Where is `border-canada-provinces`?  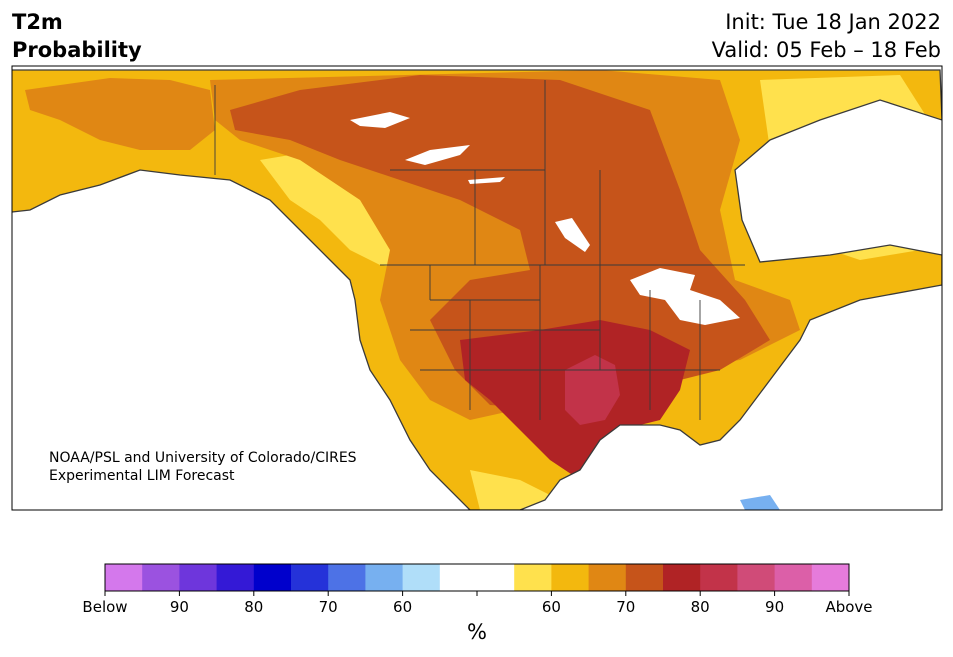
border-canada-provinces is located at coordinates (495, 172).